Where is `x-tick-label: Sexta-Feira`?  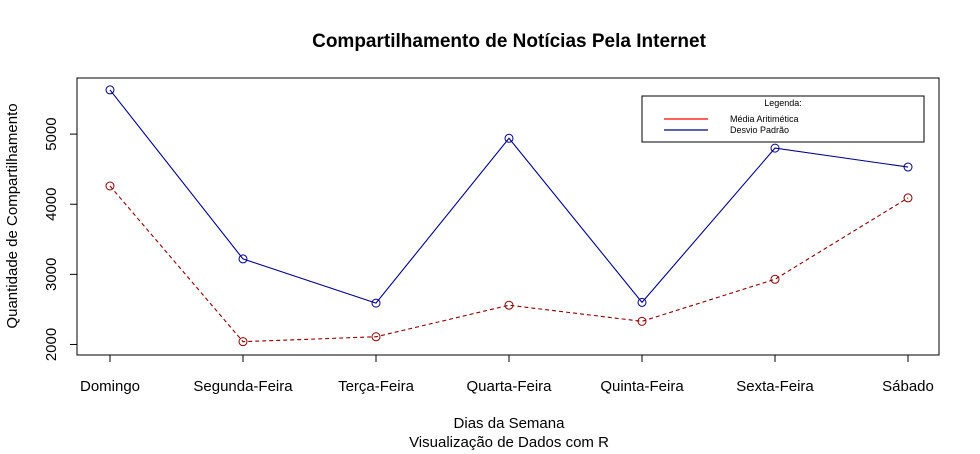 x-tick-label: Sexta-Feira is located at coordinates (775, 386).